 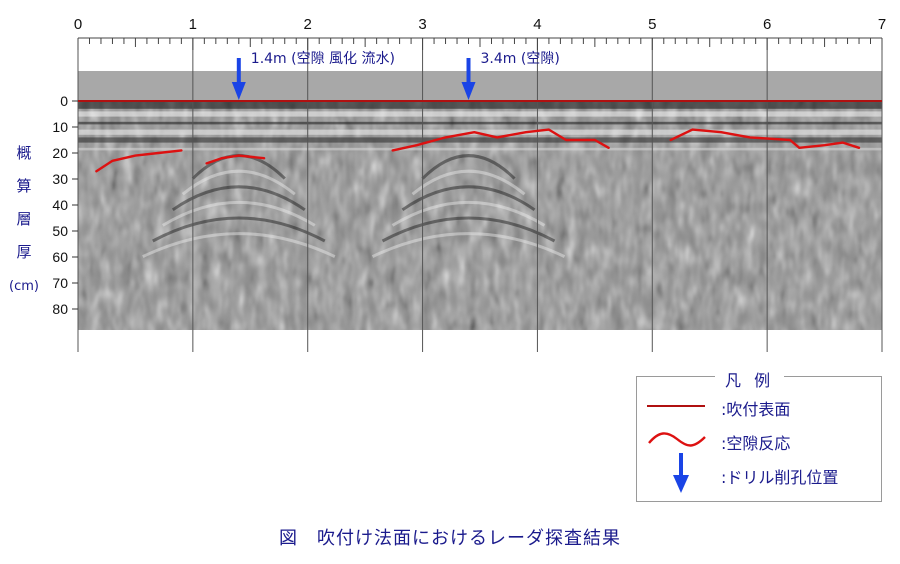 What do you see at coordinates (193, 24) in the screenshot?
I see `x-tick-label-1: 1` at bounding box center [193, 24].